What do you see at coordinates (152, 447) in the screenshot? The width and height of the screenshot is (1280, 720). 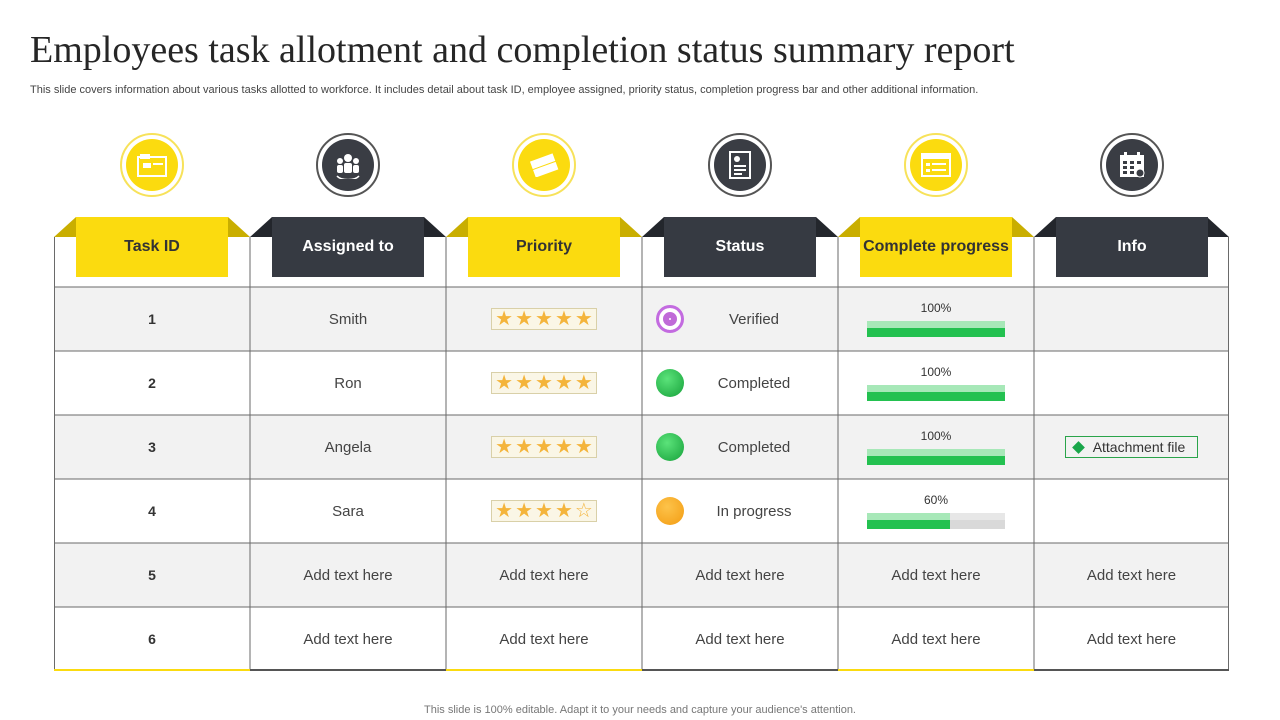 I see `task-id: 3` at bounding box center [152, 447].